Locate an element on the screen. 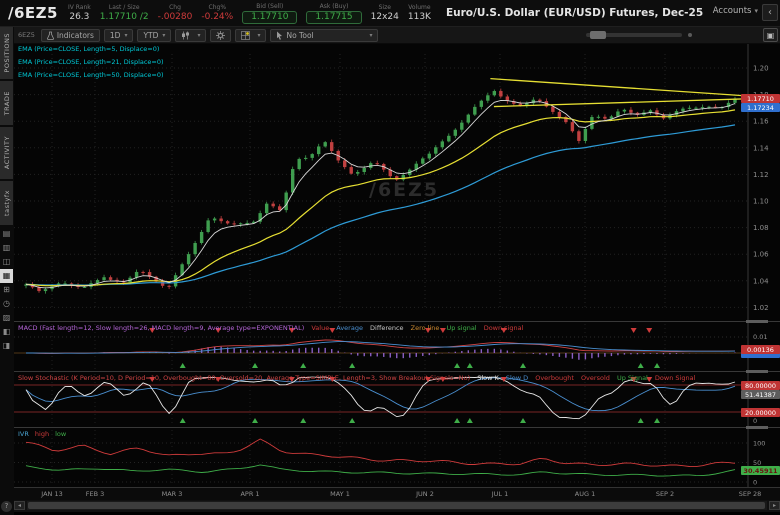 This screenshot has width=780, height=515. time-tick-label: JUN 2 is located at coordinates (425, 494).